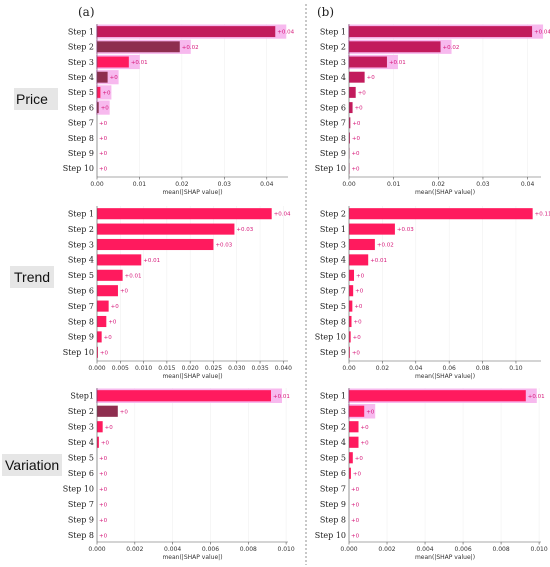 The width and height of the screenshot is (550, 567). I want to click on x-tick-label: 0.01, so click(394, 184).